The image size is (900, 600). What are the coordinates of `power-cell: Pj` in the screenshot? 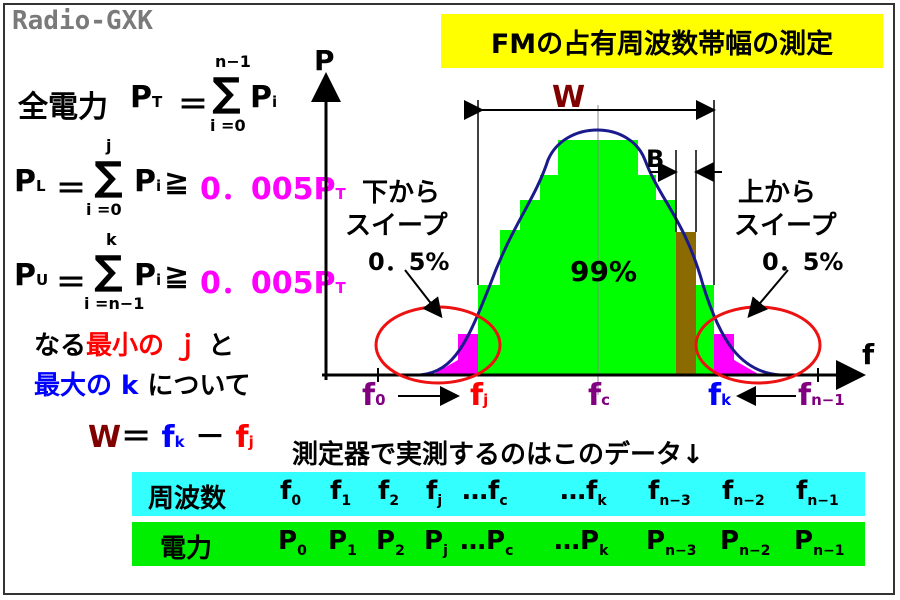 It's located at (436, 543).